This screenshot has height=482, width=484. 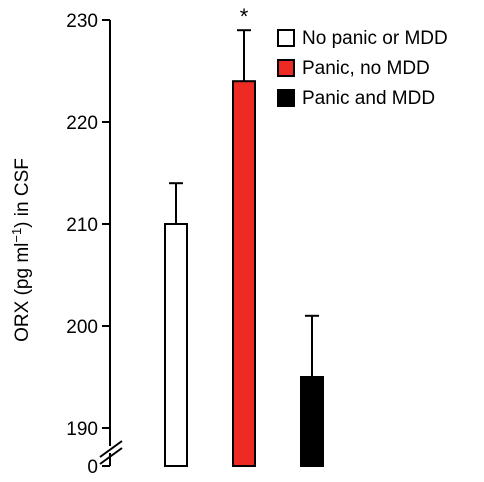 What do you see at coordinates (82, 429) in the screenshot?
I see `y-tick-label: 190` at bounding box center [82, 429].